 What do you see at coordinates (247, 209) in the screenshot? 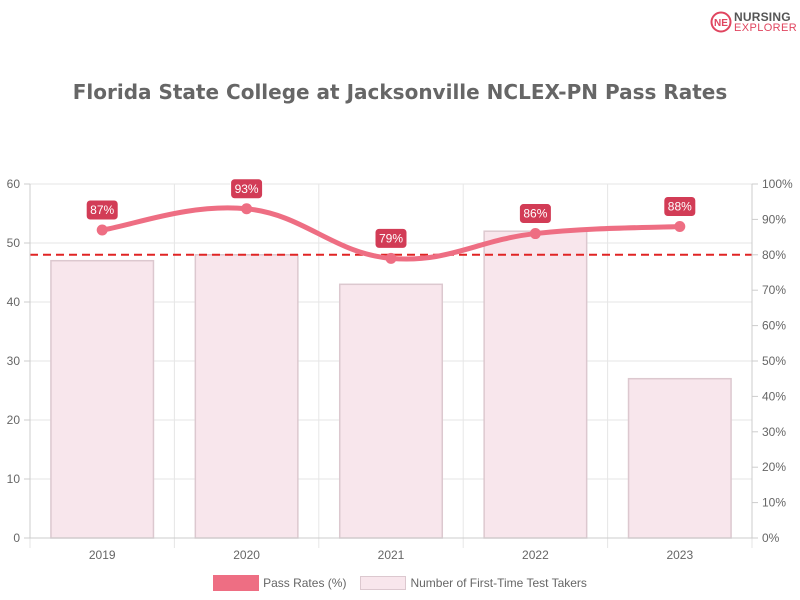
I see `pass-rate-point-2020` at bounding box center [247, 209].